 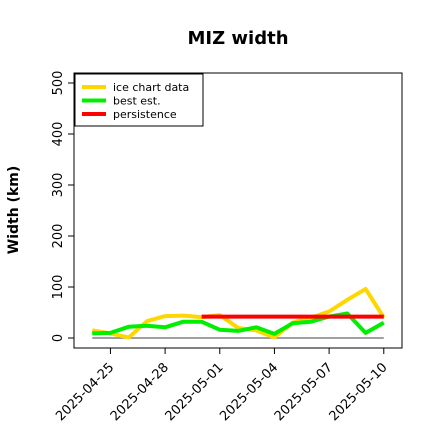 I want to click on legend-label: persistence, so click(x=145, y=114).